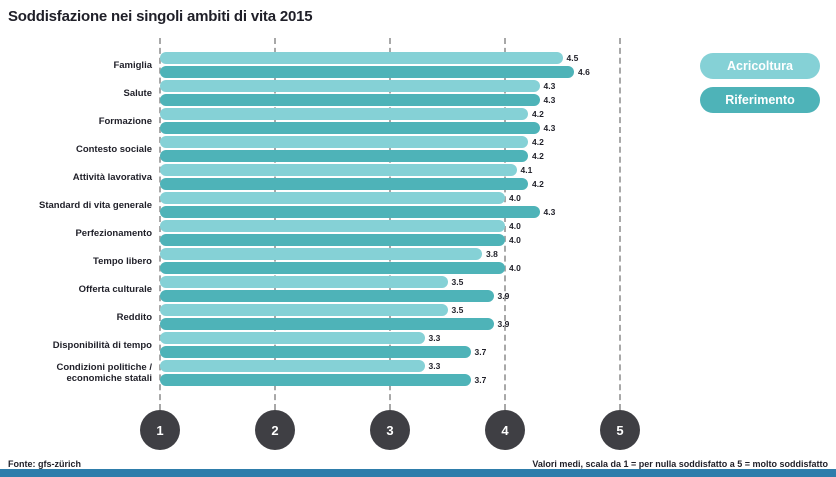 This screenshot has height=477, width=836. What do you see at coordinates (115, 289) in the screenshot?
I see `category-label: Offerta culturale` at bounding box center [115, 289].